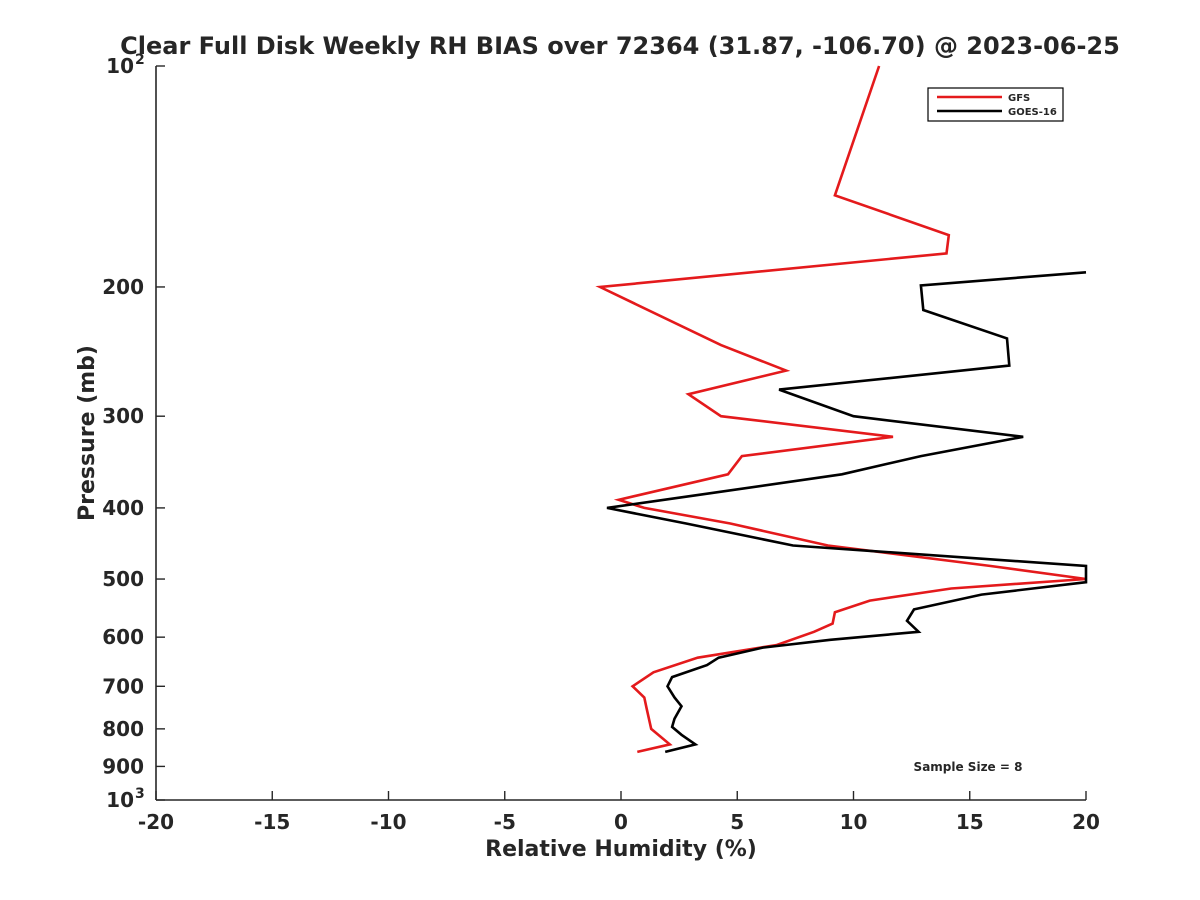 The image size is (1200, 900). I want to click on x-axis-ticks: -20 -15 -10 -5 0 5 10 15 20, so click(619, 812).